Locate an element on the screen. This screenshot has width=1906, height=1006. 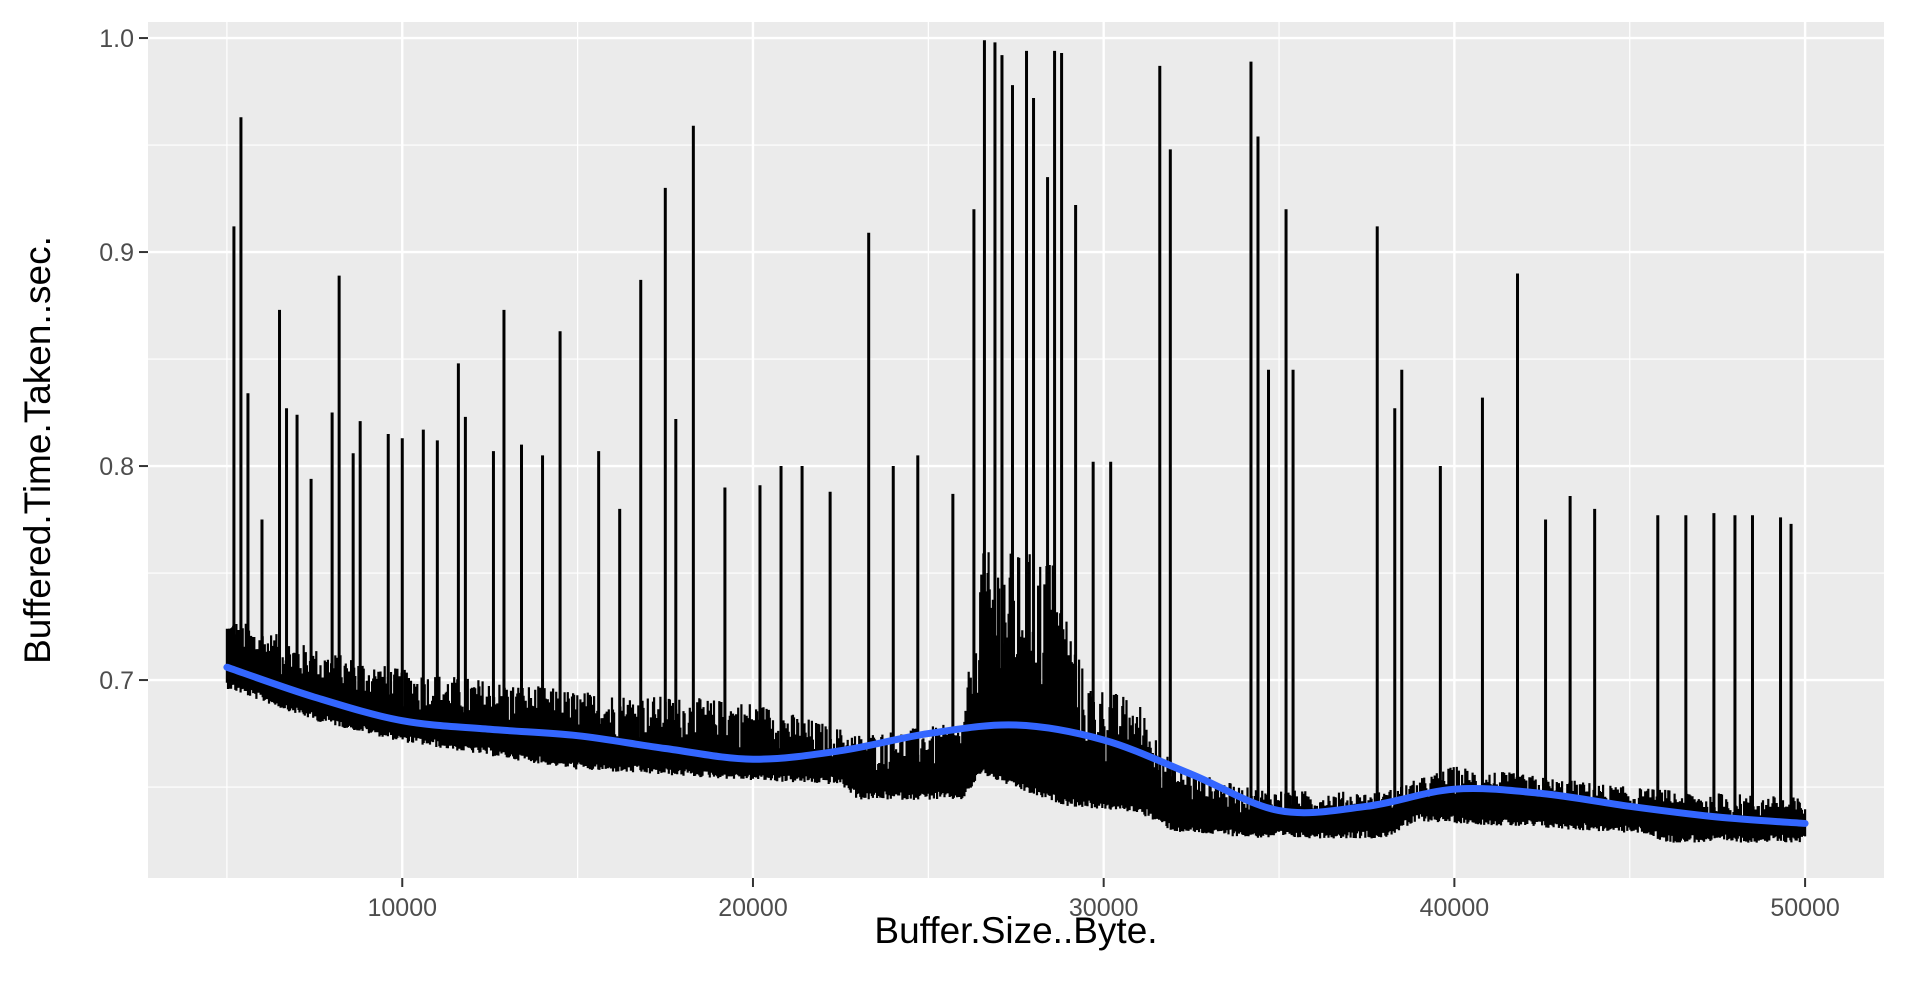
y-axis: 0.7 0.8 0.9 1.0 is located at coordinates (123, 360).